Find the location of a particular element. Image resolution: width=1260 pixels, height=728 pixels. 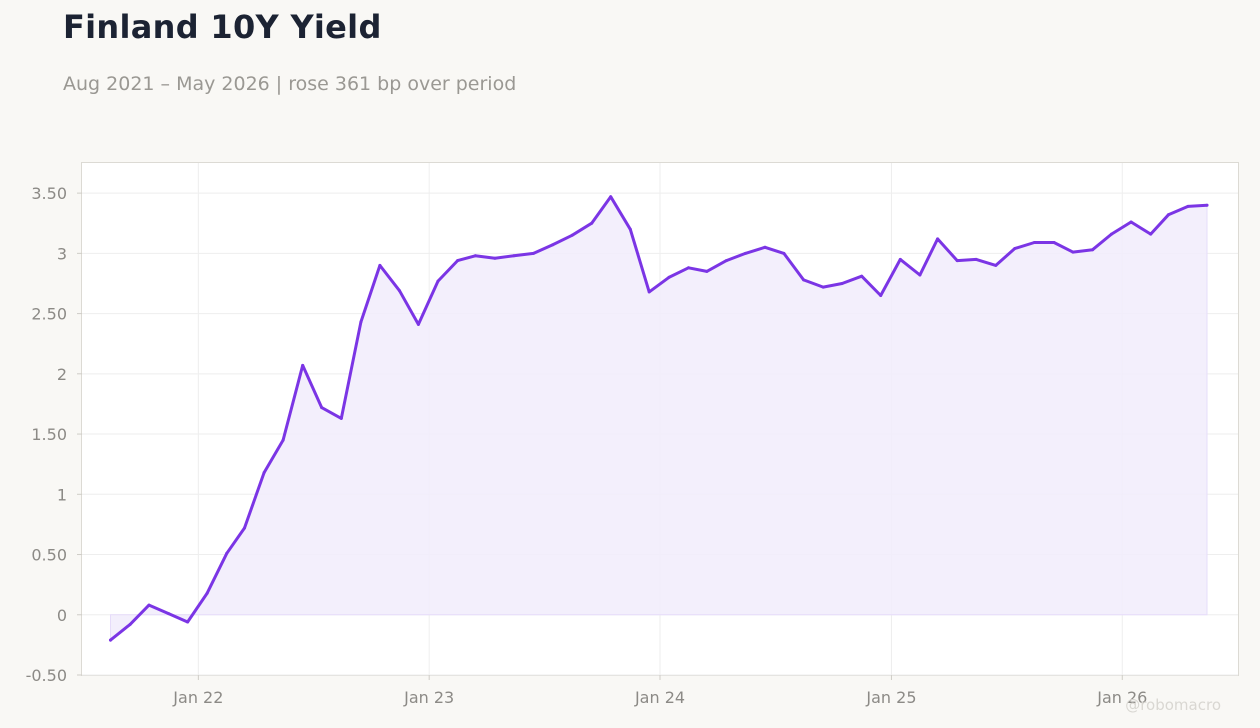

y-tick-label: 0.50 is located at coordinates (49, 555).